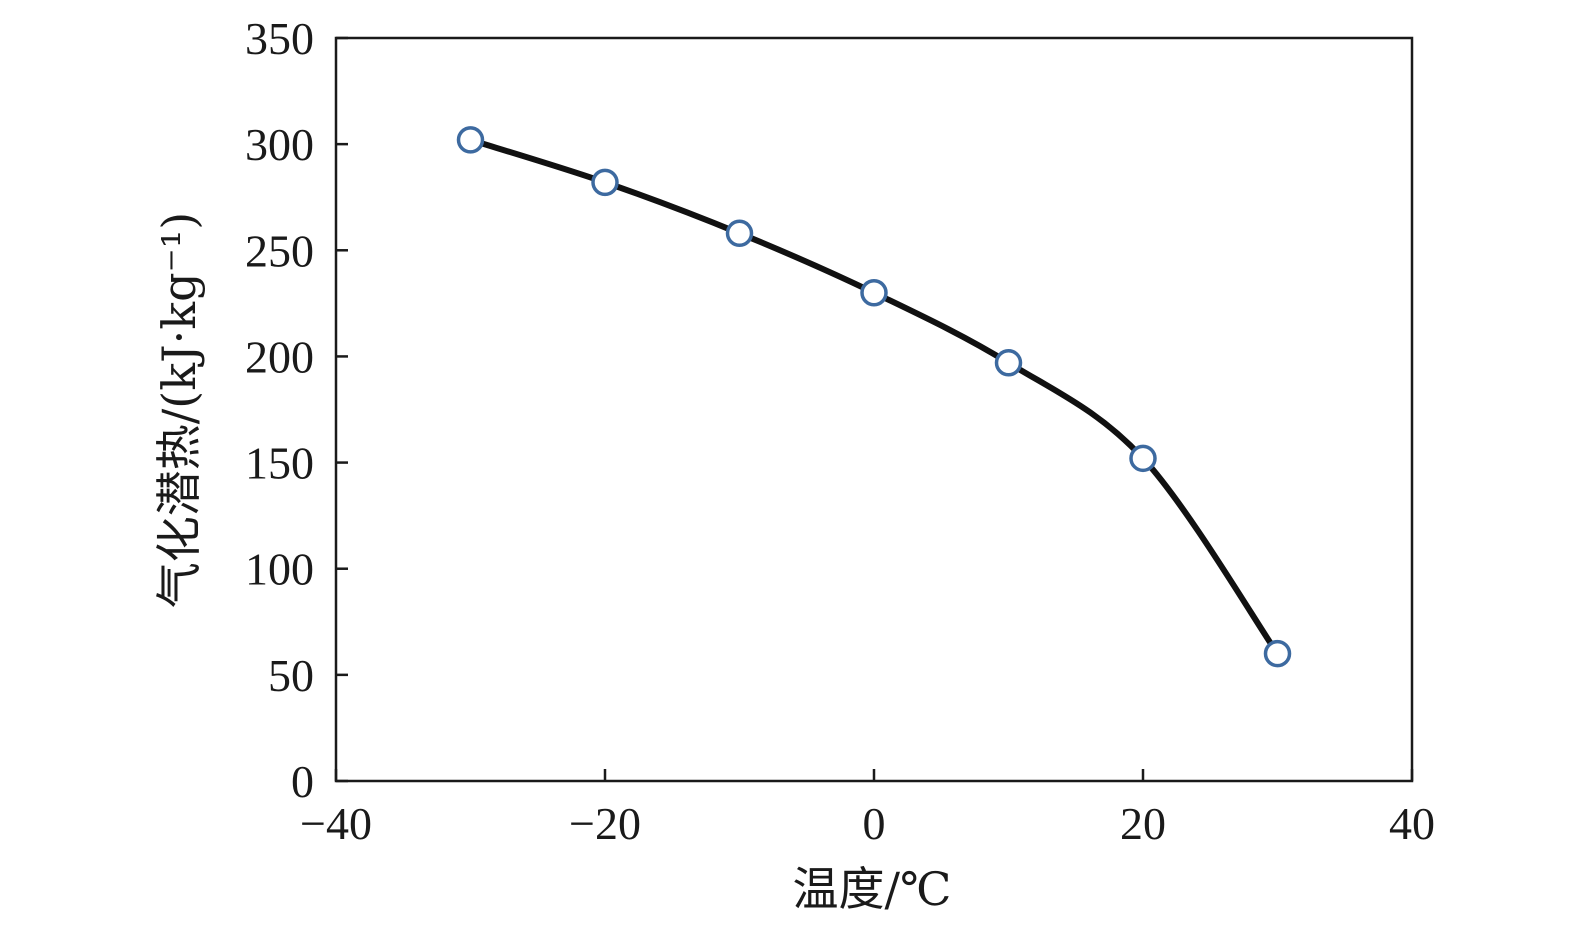  What do you see at coordinates (279, 463) in the screenshot?
I see `y-tick-label: 150` at bounding box center [279, 463].